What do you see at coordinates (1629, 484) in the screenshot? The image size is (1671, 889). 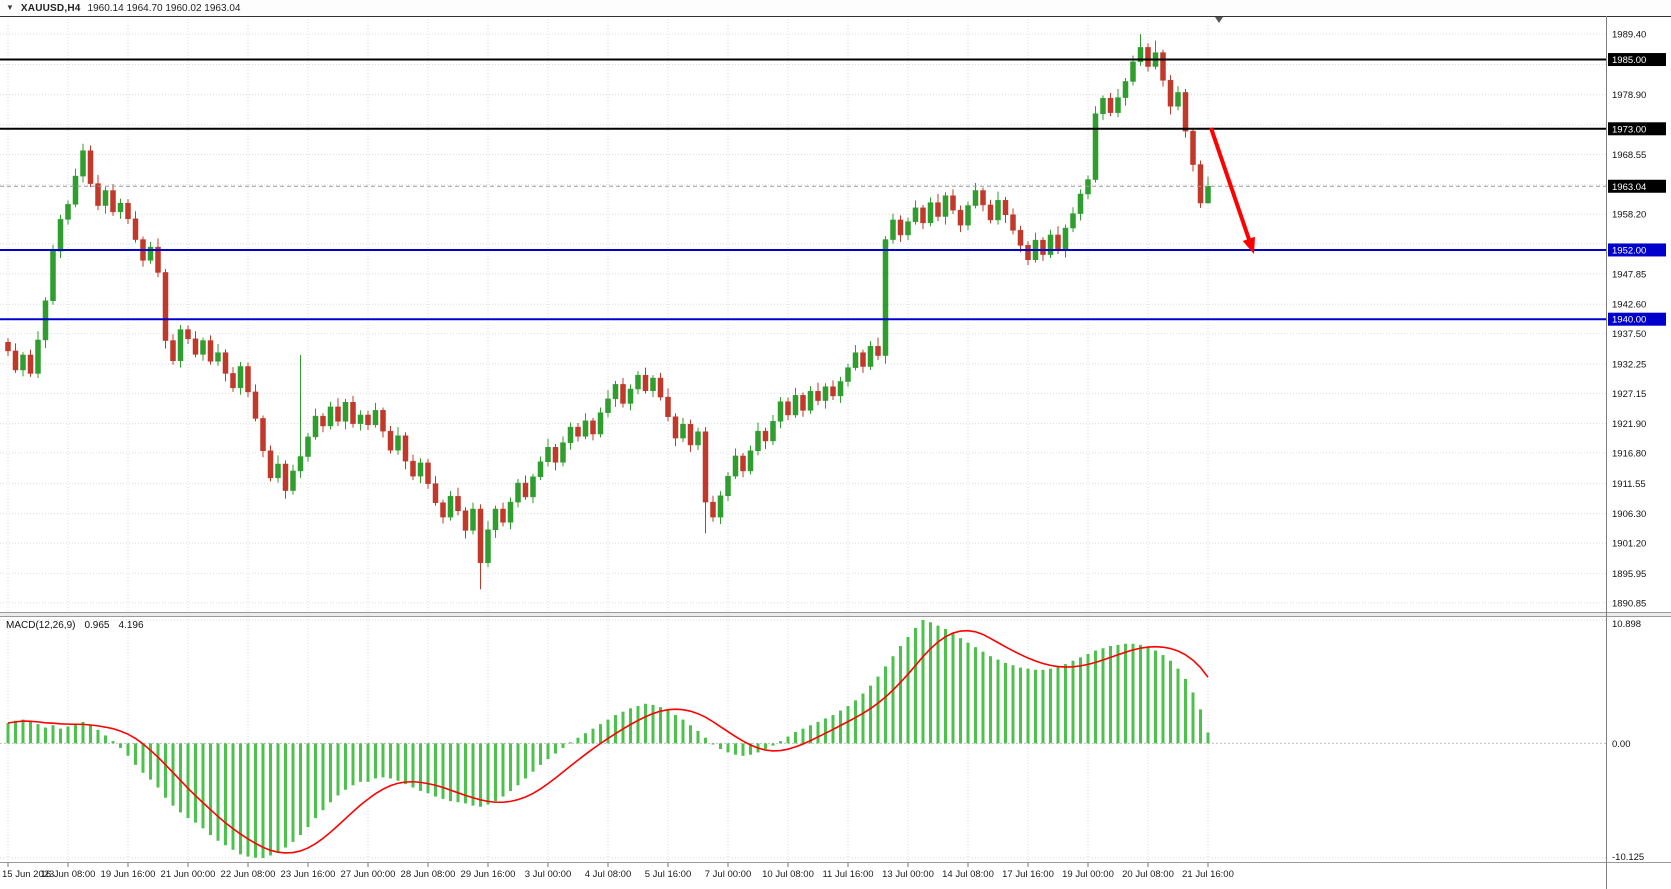 I see `svg-text: 1911.55` at bounding box center [1629, 484].